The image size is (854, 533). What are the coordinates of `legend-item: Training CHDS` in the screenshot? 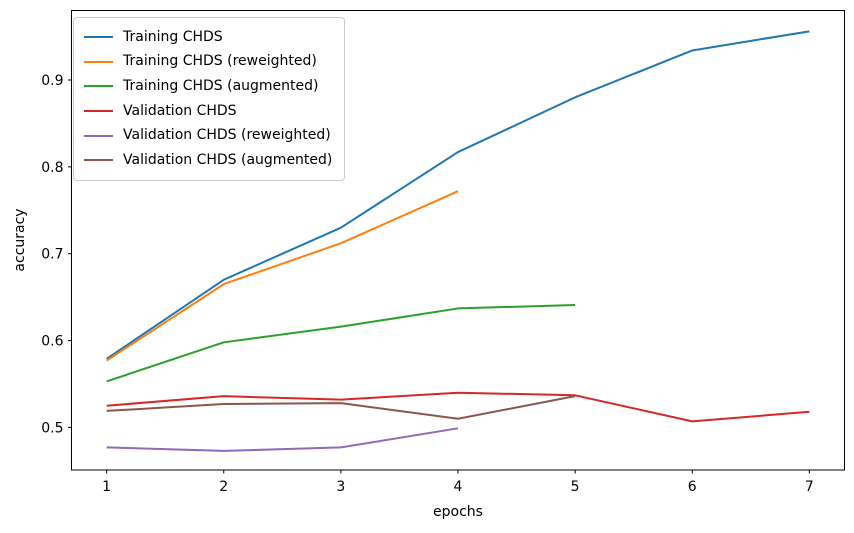 It's located at (208, 37).